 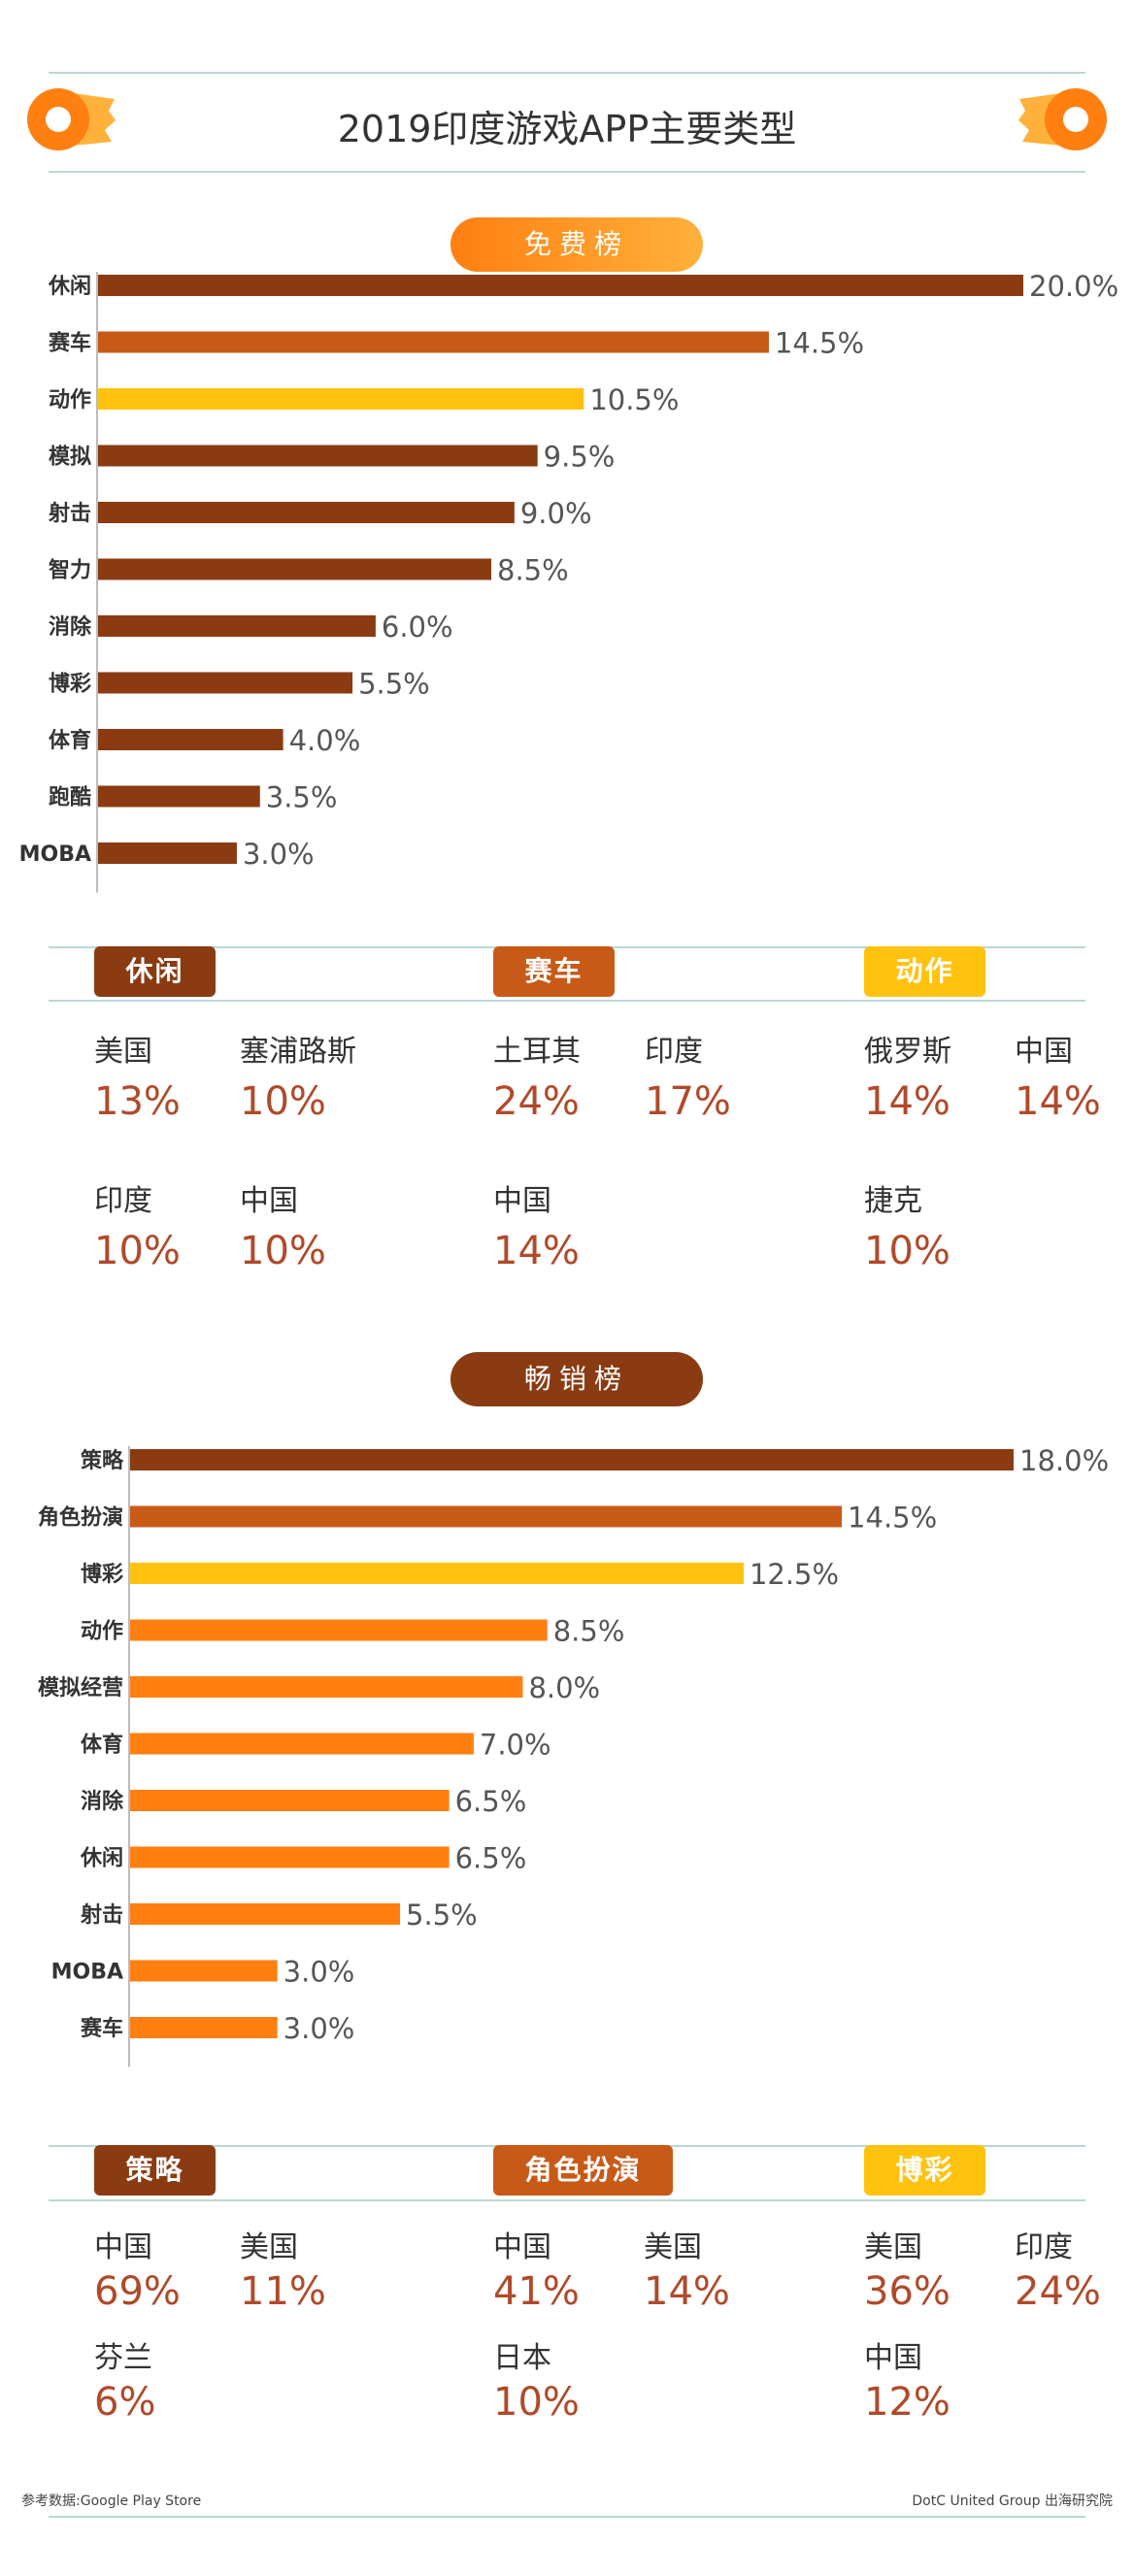 What do you see at coordinates (1013, 2501) in the screenshot?
I see `footer-brand: DotC United Group 出海研究院` at bounding box center [1013, 2501].